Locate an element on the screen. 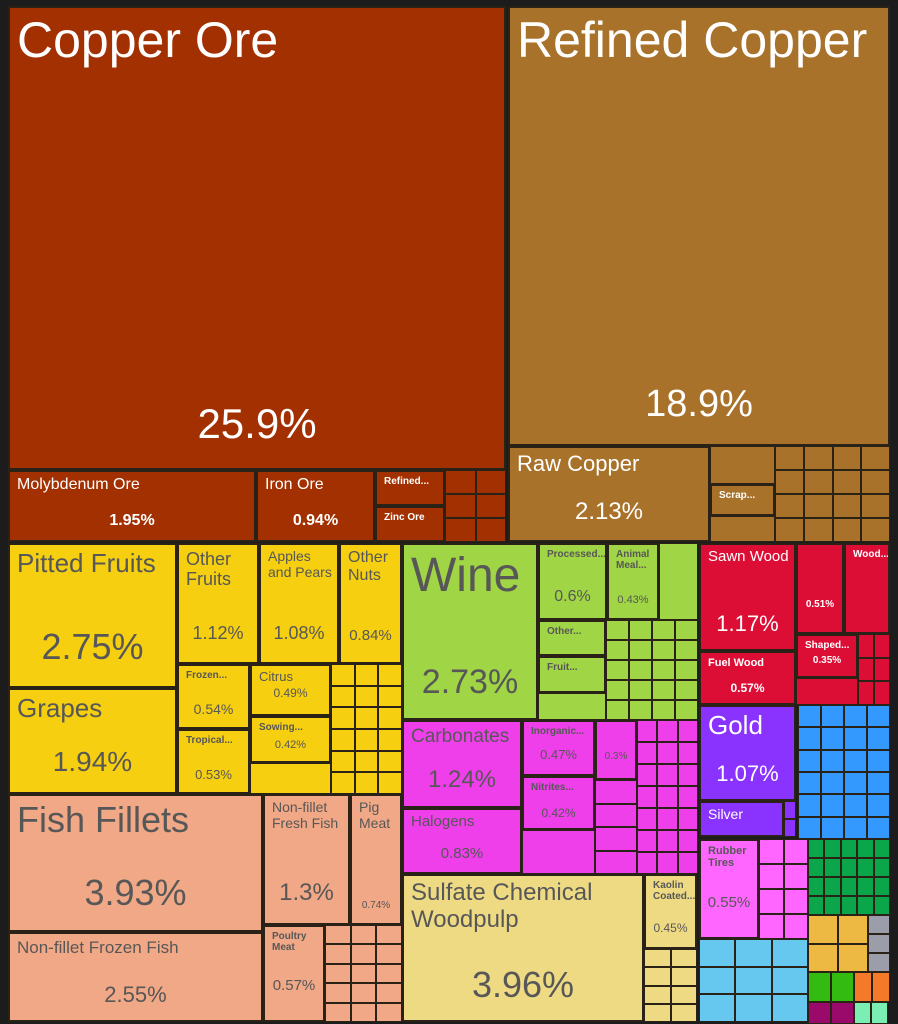  treemap-tile: Citrus 0.49% is located at coordinates (290, 690).